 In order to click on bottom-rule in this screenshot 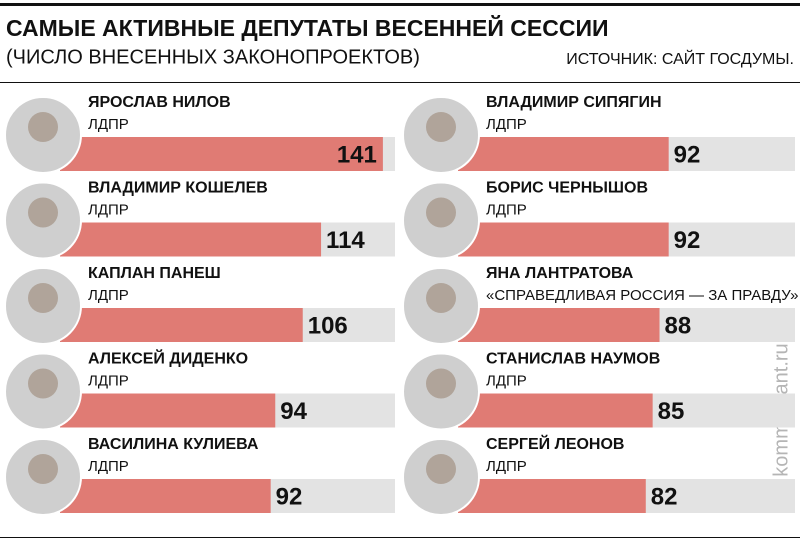, I will do `click(400, 537)`.